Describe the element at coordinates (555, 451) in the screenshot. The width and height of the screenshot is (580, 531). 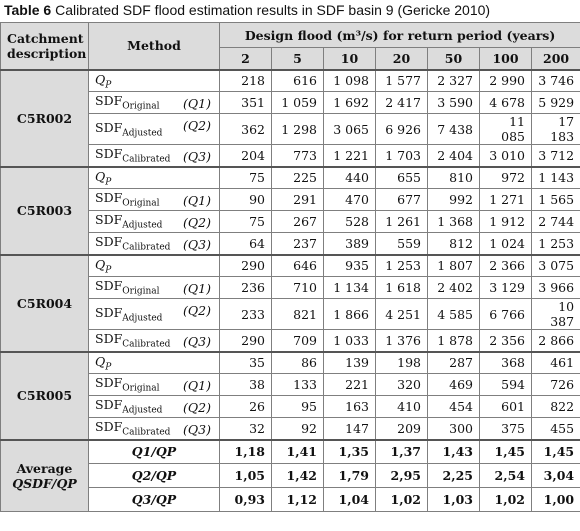
I see `ratio-value: 1,45` at that location.